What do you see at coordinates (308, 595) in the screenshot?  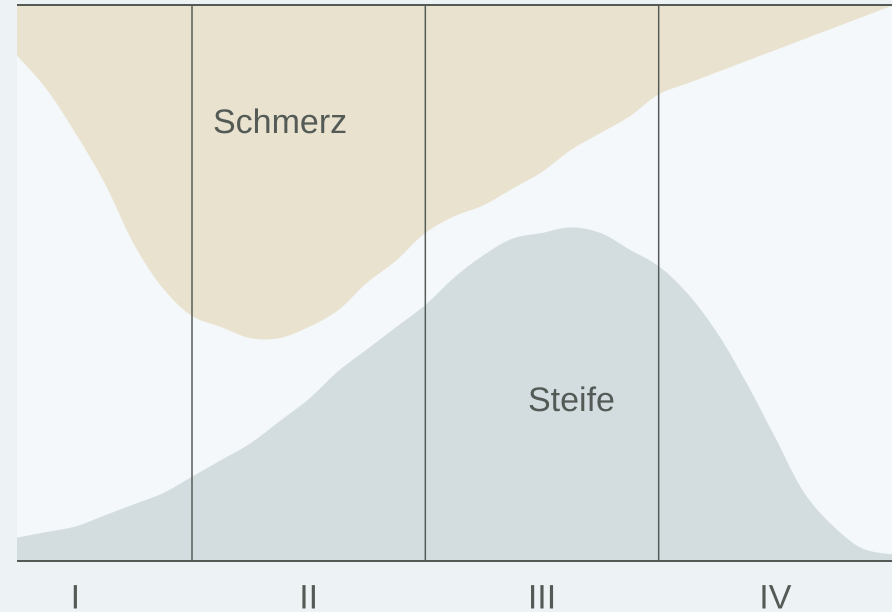 I see `x-tick-label: II` at bounding box center [308, 595].